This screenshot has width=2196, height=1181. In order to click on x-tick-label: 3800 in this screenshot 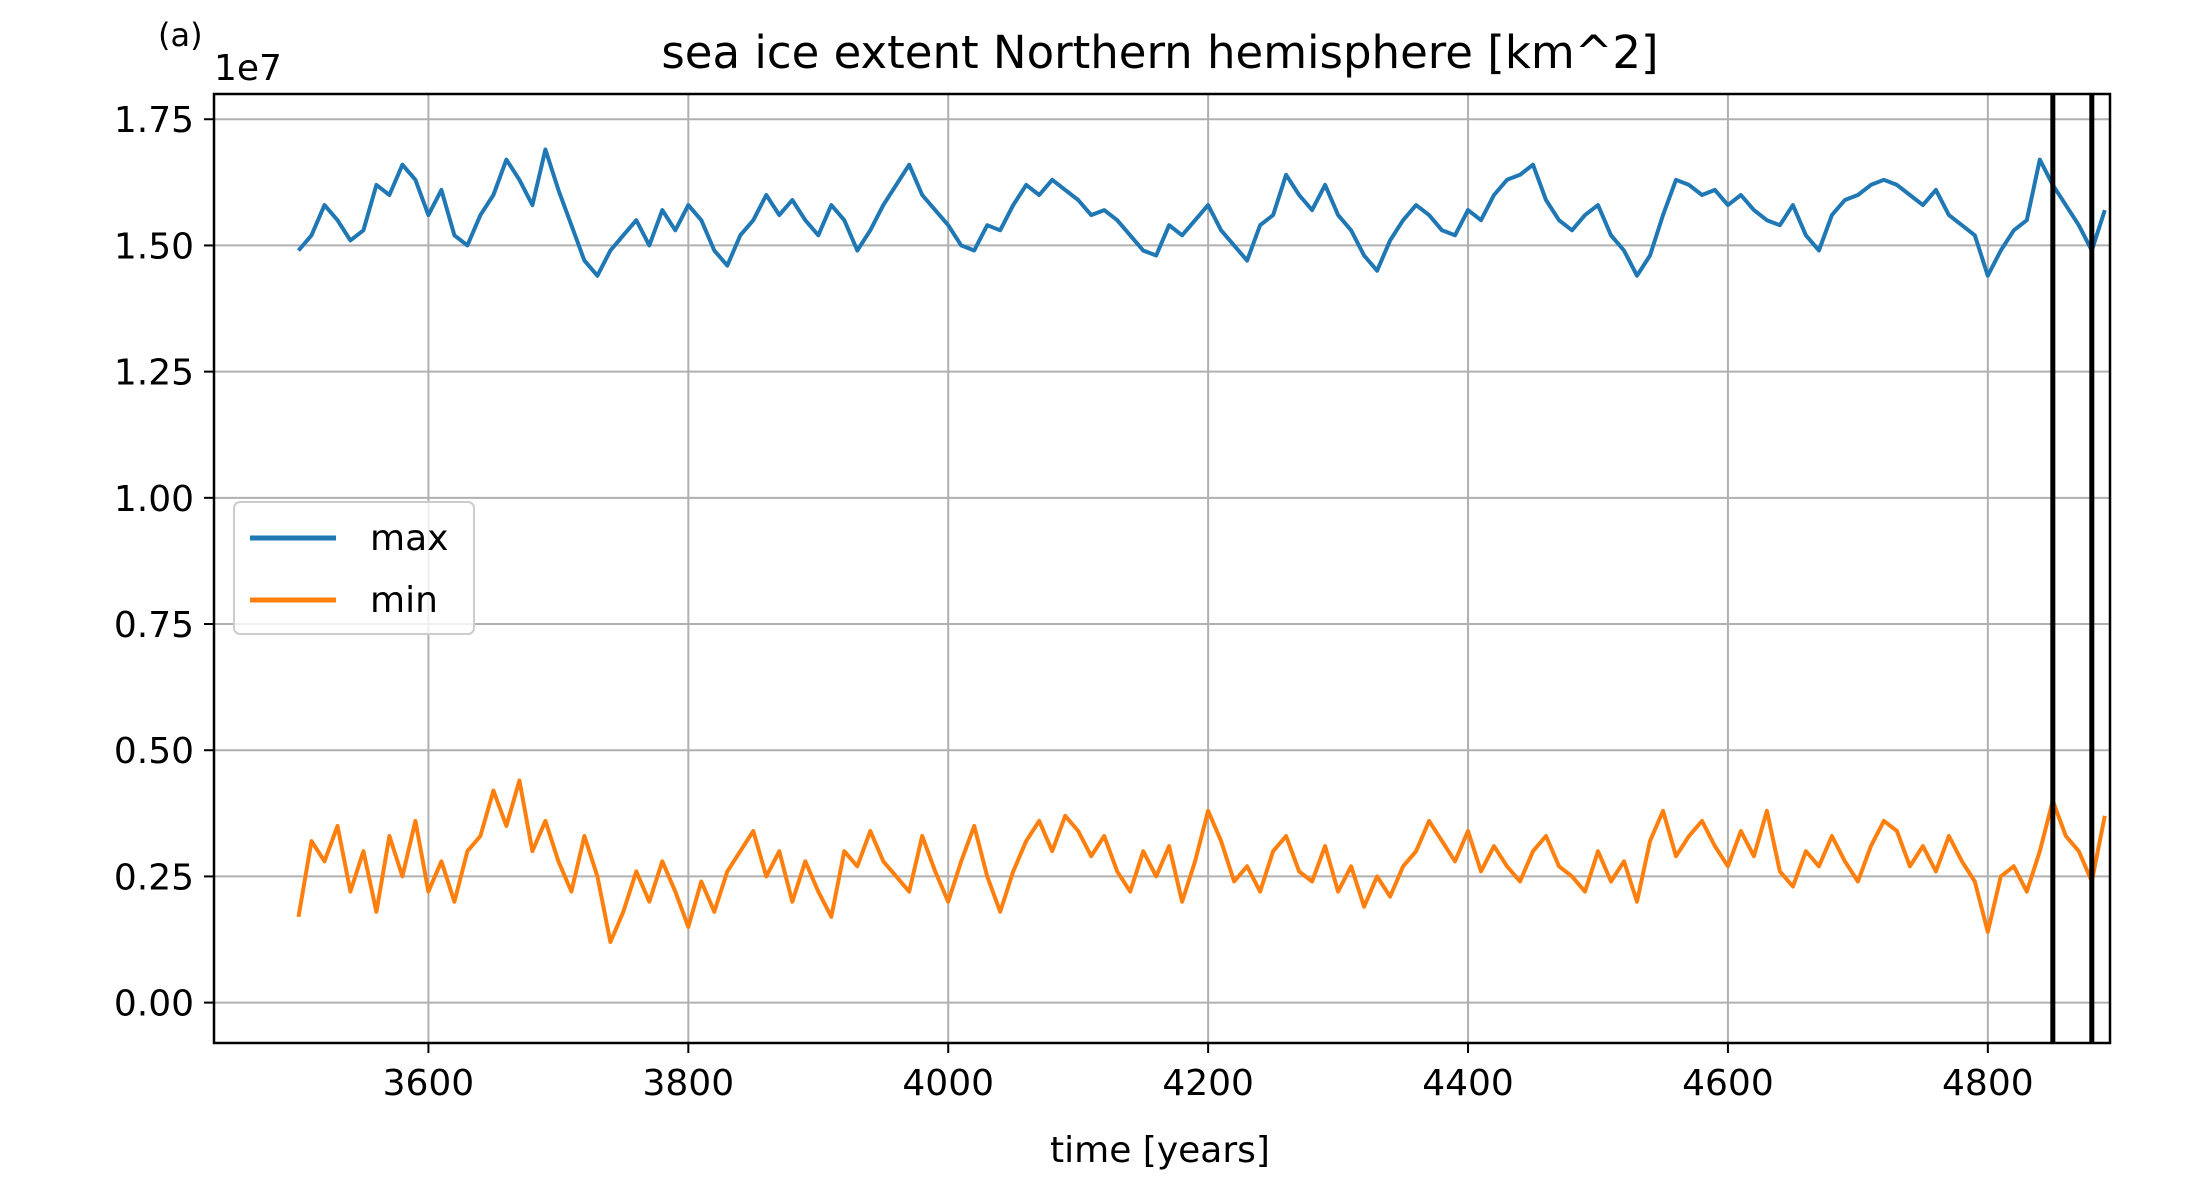, I will do `click(689, 1083)`.